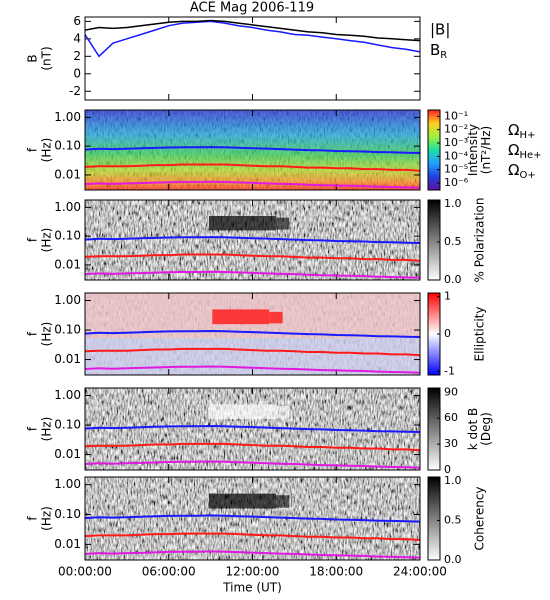 The image size is (550, 600). What do you see at coordinates (252, 8) in the screenshot?
I see `chart-title: ACE Mag 2006-119` at bounding box center [252, 8].